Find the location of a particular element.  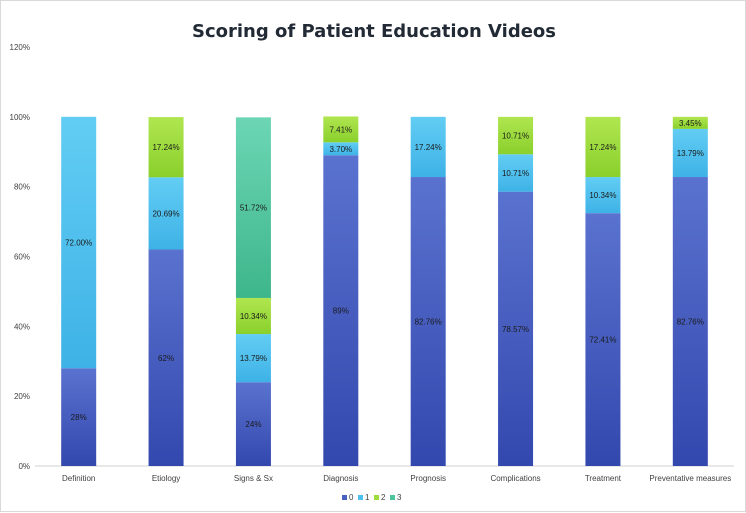

data-label: 7.41% is located at coordinates (340, 129).